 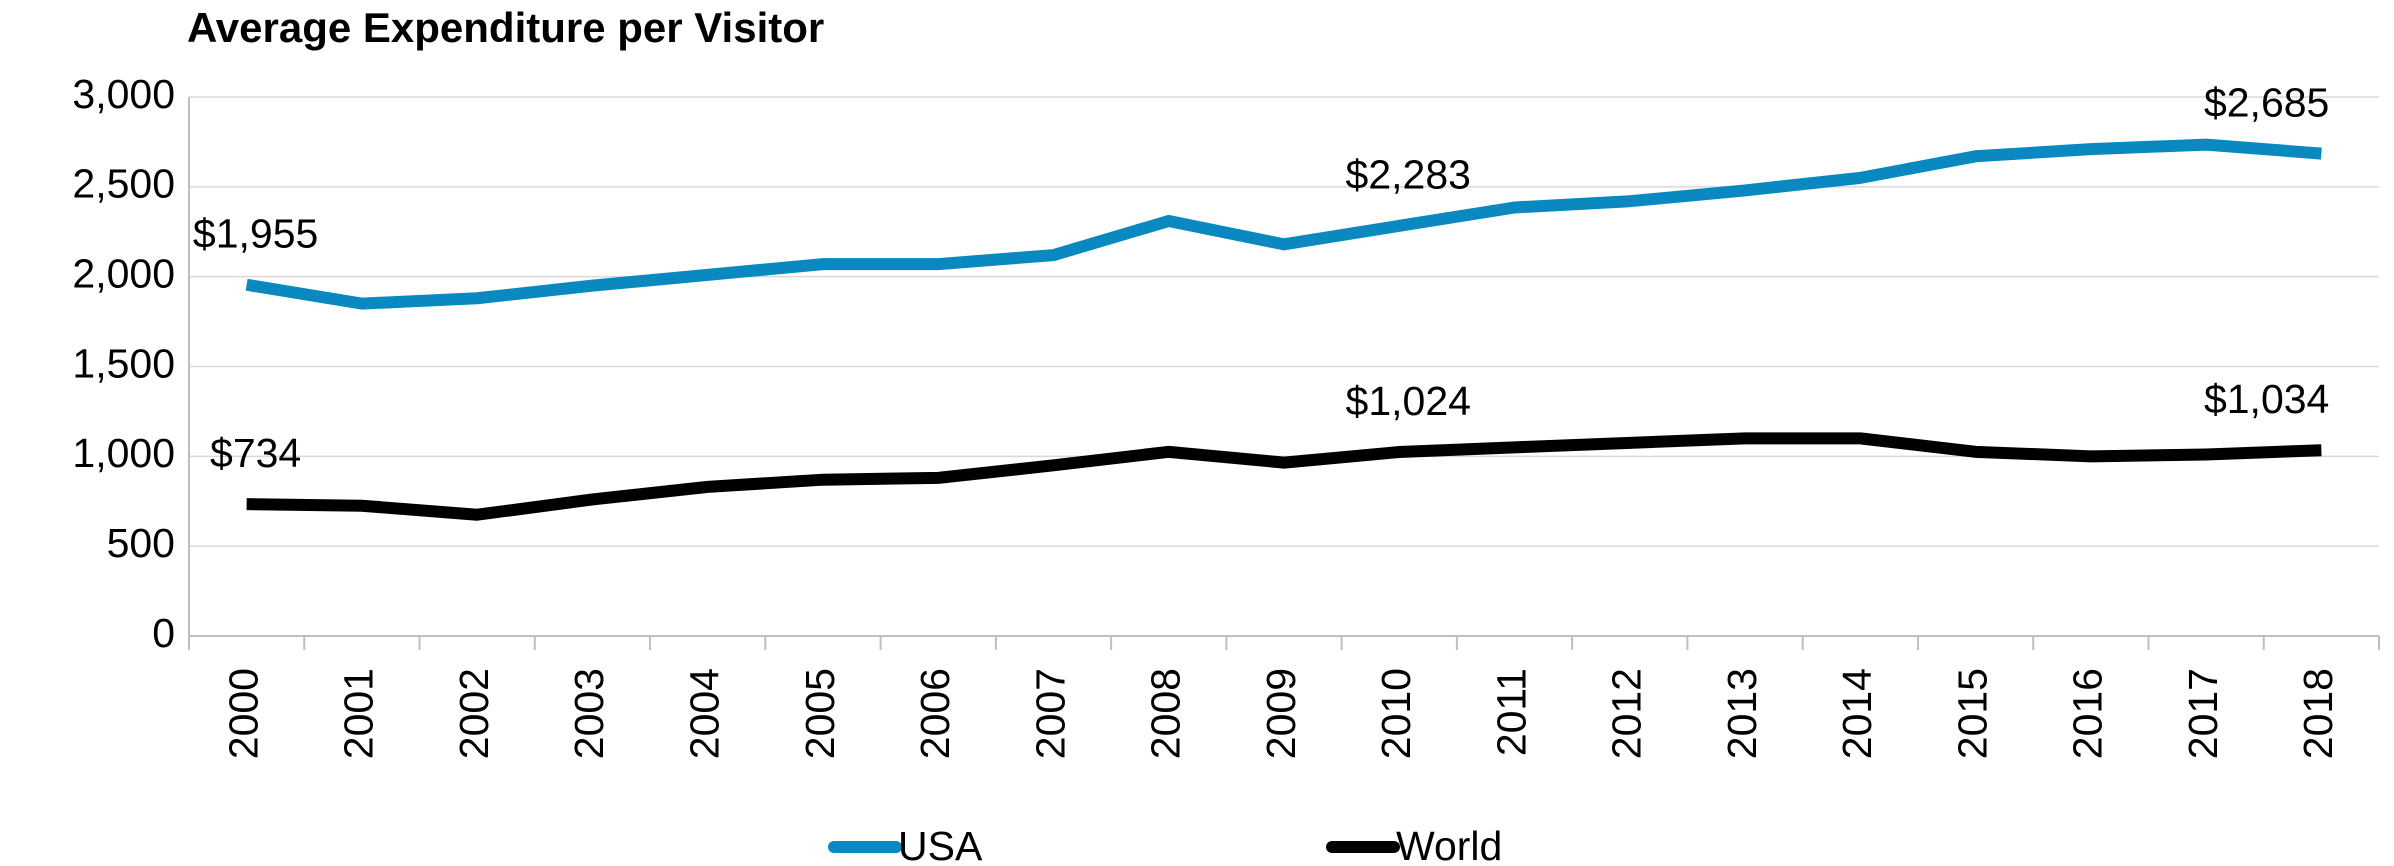 I want to click on x-tick-label: 2001, so click(x=359, y=713).